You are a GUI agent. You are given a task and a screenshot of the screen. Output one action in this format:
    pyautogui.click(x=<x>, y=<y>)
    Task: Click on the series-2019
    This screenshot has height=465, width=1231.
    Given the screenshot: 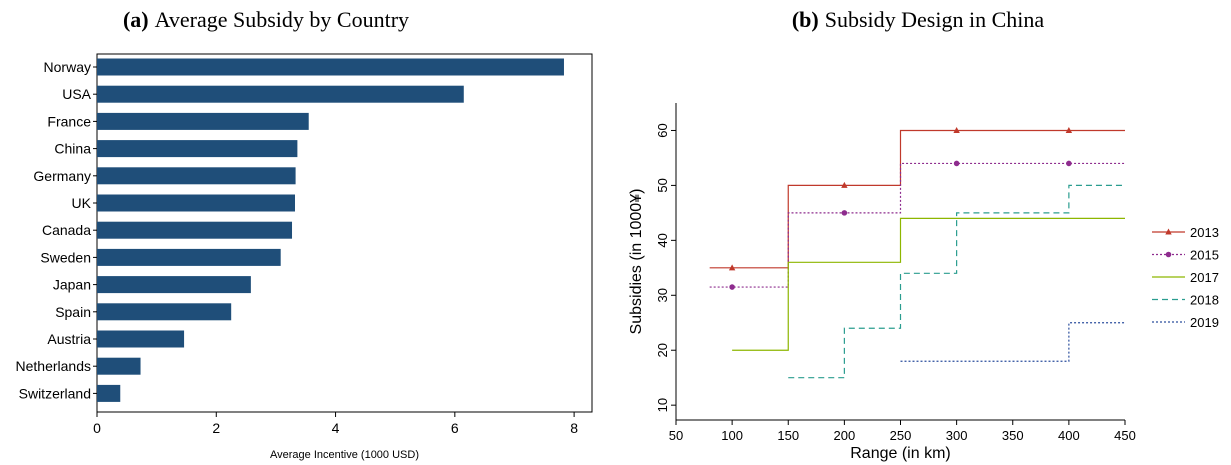 What is the action you would take?
    pyautogui.click(x=1012, y=342)
    